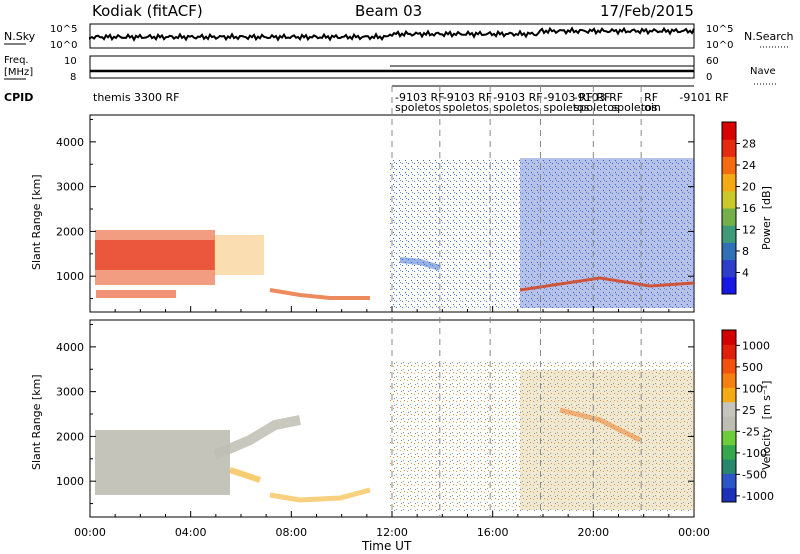 Image resolution: width=800 pixels, height=554 pixels. Describe the element at coordinates (712, 61) in the screenshot. I see `freq-right-tick-top: 60` at that location.